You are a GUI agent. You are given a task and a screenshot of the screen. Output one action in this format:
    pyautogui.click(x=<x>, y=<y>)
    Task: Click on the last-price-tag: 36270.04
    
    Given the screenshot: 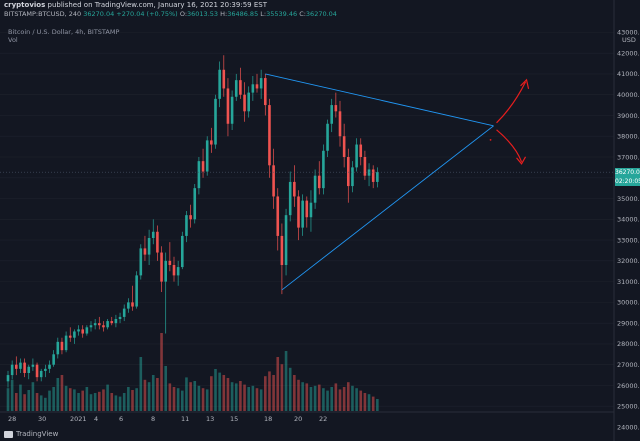 What is the action you would take?
    pyautogui.click(x=627, y=172)
    